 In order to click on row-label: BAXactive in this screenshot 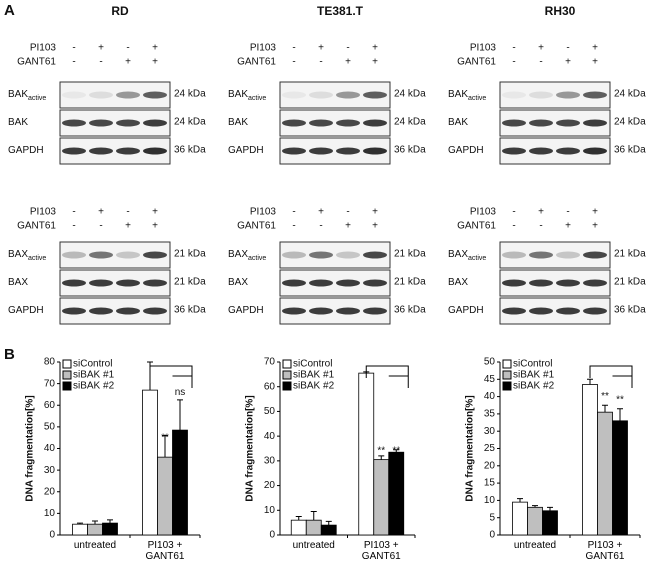, I will do `click(27, 255)`.